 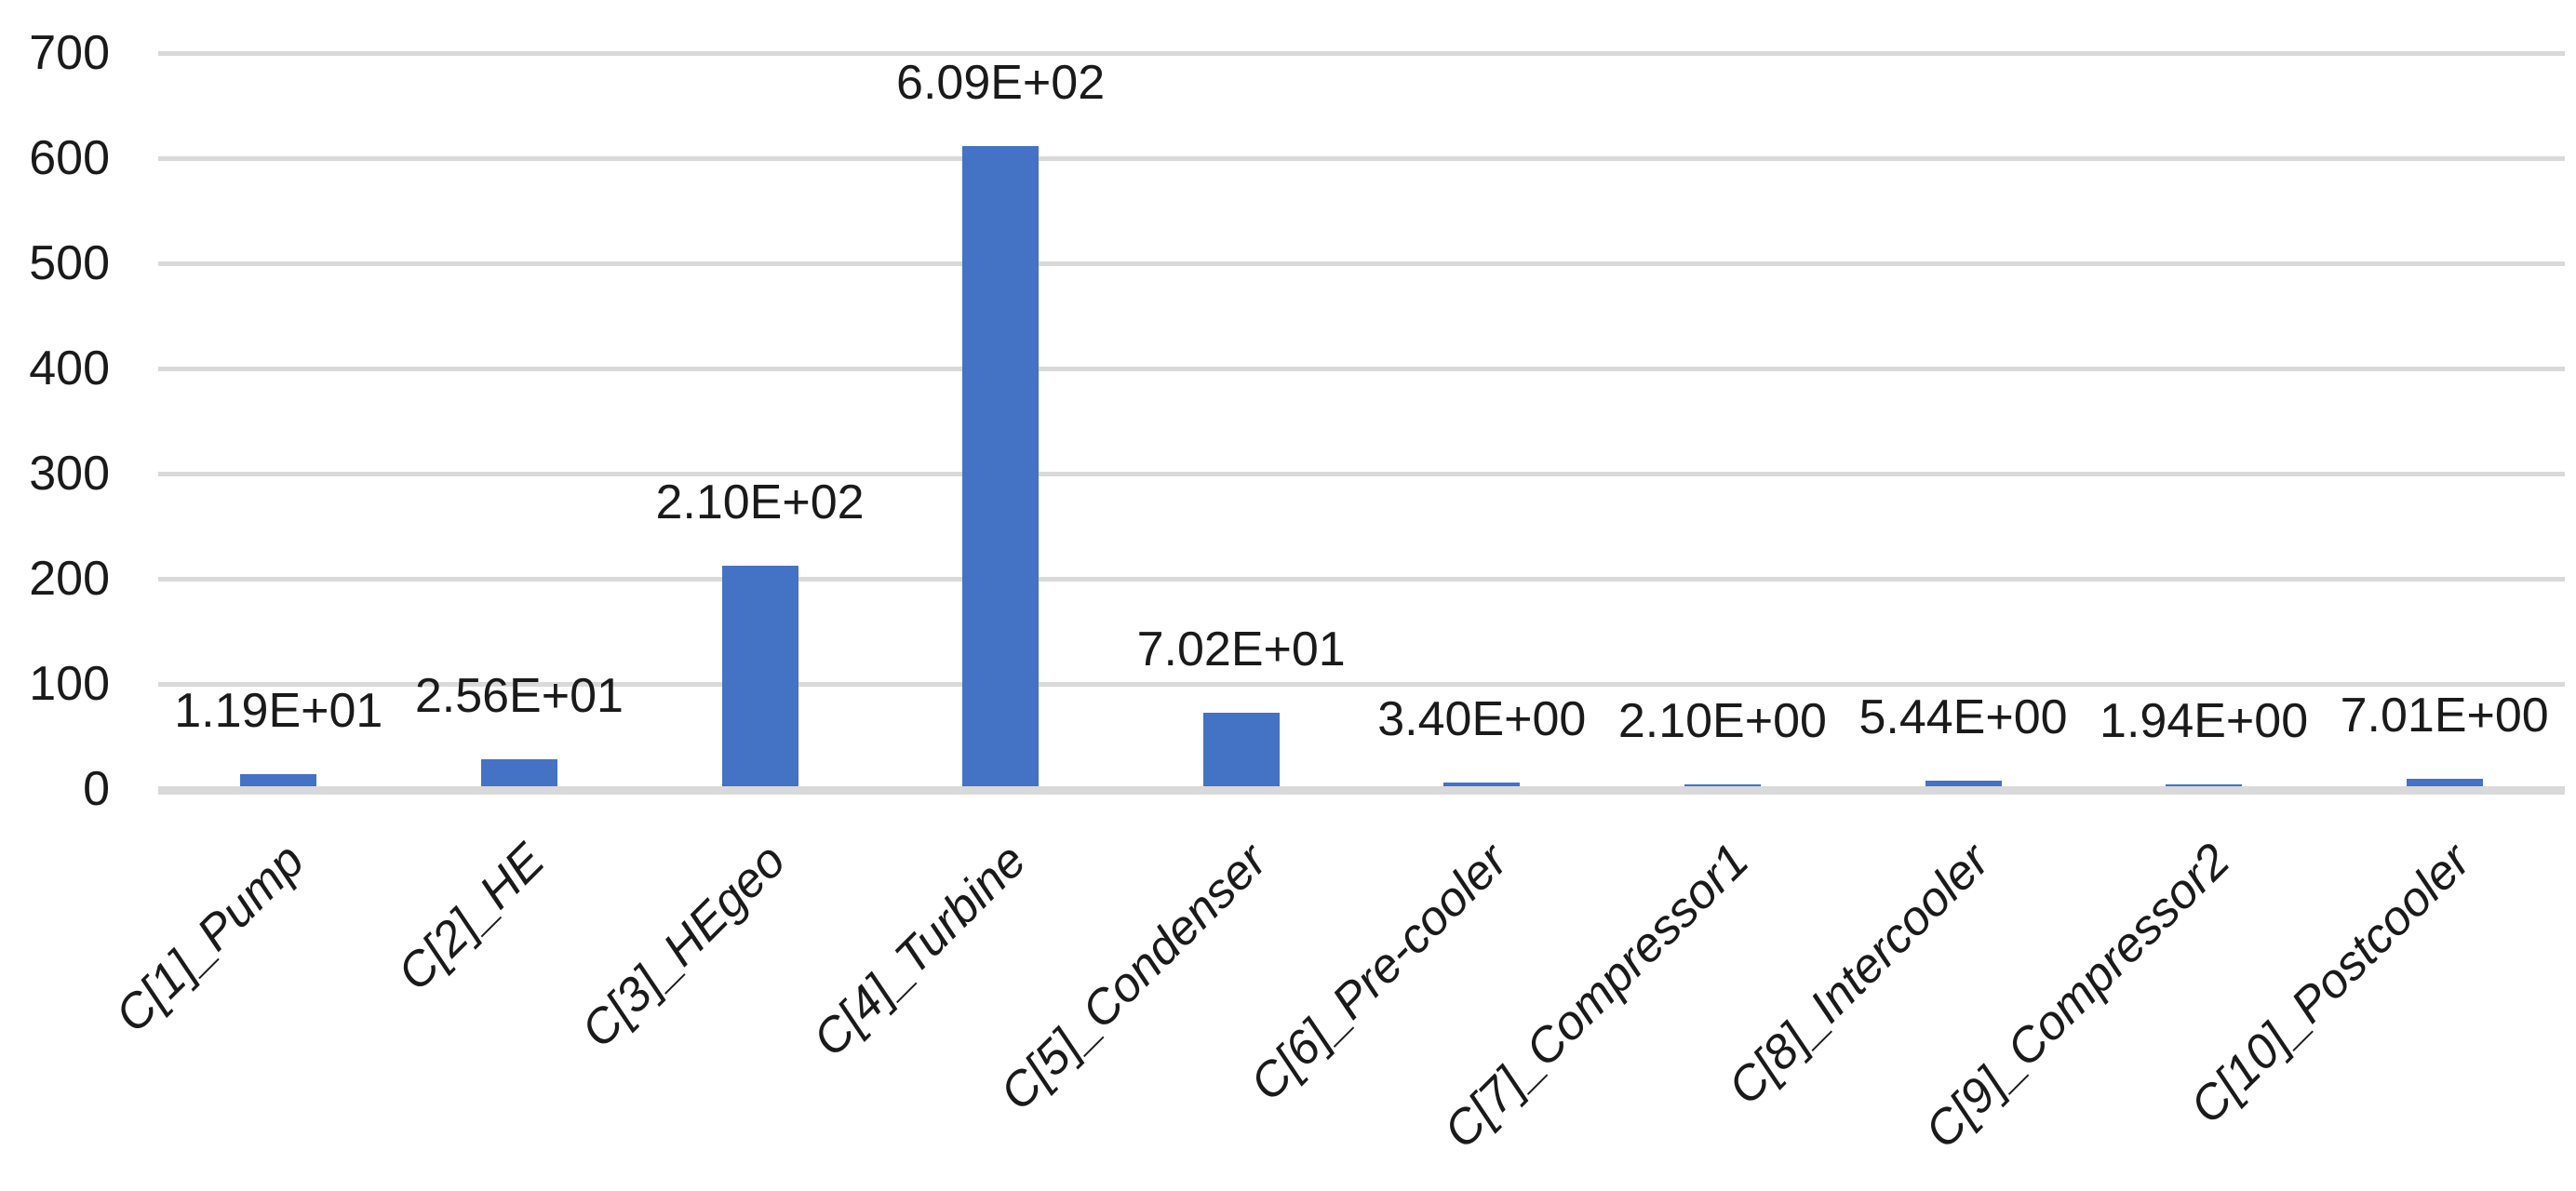 I want to click on data-label: 3.40E+00, so click(x=1482, y=719).